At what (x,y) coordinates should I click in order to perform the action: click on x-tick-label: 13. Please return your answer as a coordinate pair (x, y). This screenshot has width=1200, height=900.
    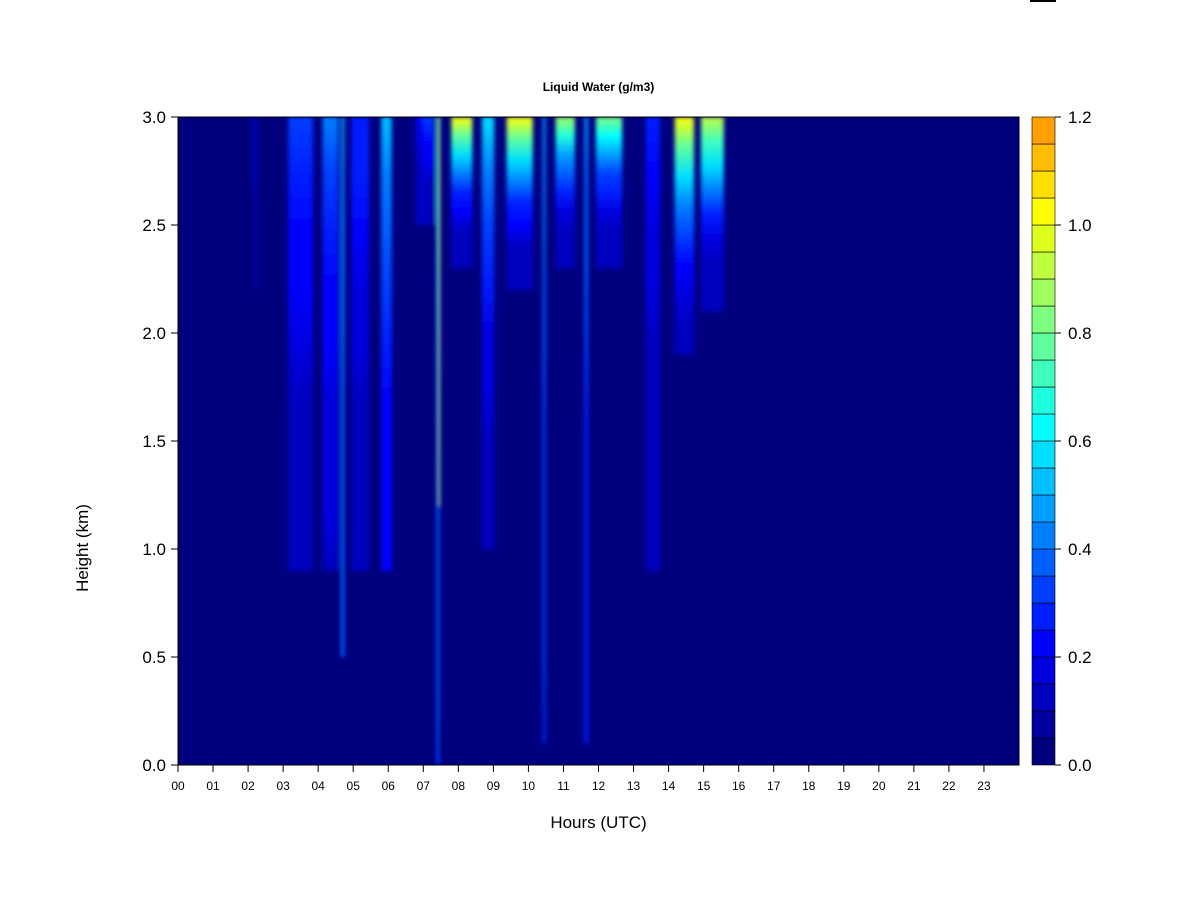
    Looking at the image, I should click on (634, 786).